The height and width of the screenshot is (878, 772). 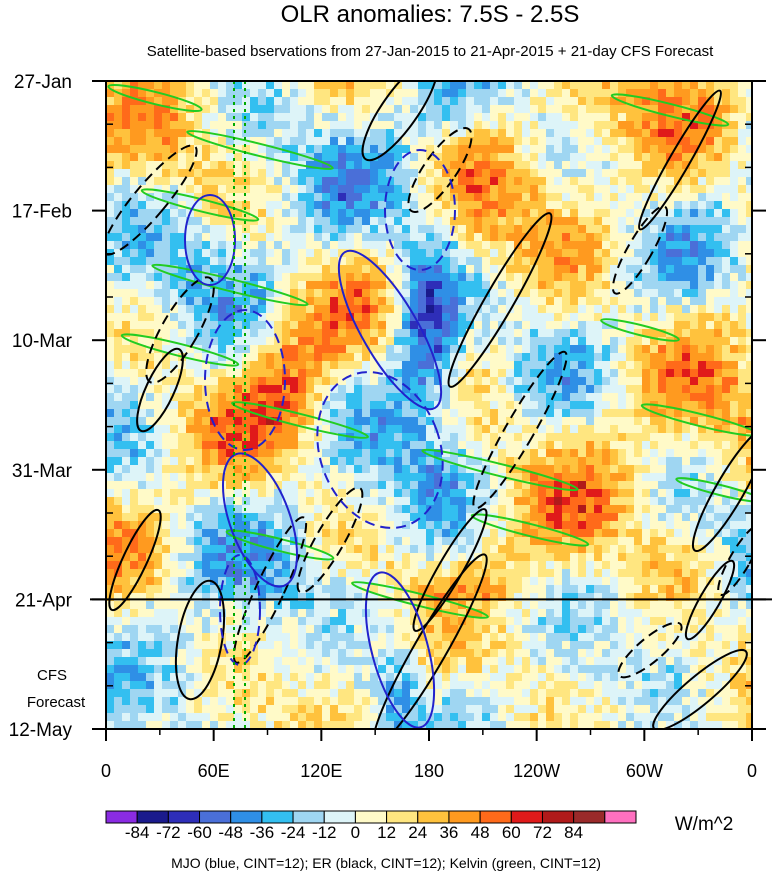 What do you see at coordinates (321, 771) in the screenshot?
I see `x-tick-label: 120E` at bounding box center [321, 771].